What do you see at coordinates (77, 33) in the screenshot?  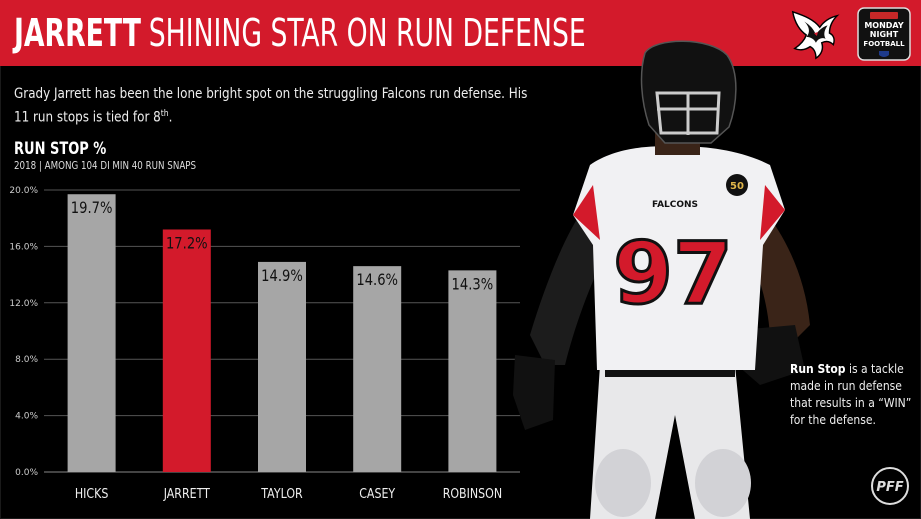 I see `banner-player-name: JARRETT` at bounding box center [77, 33].